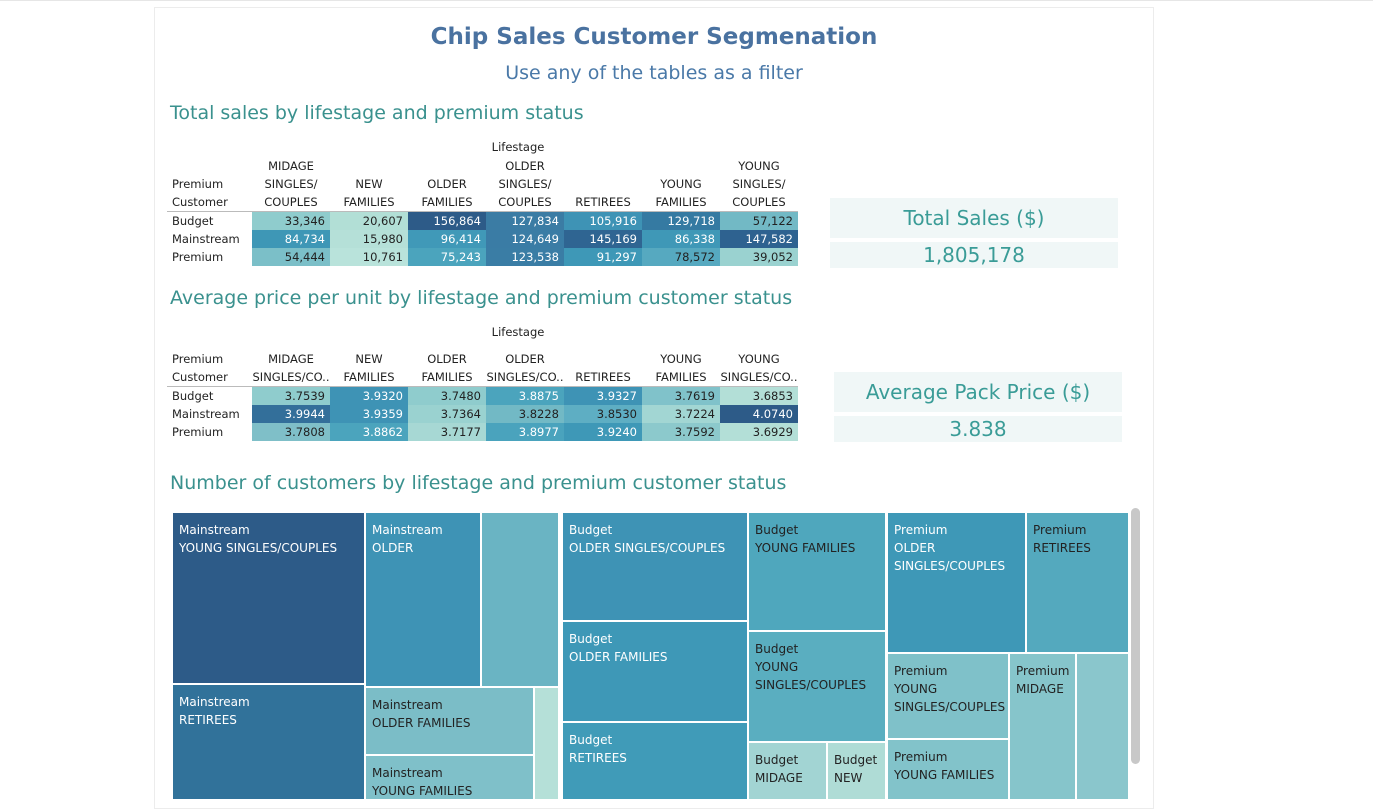  What do you see at coordinates (681, 432) in the screenshot?
I see `heatmap-cell: 3.7592` at bounding box center [681, 432].